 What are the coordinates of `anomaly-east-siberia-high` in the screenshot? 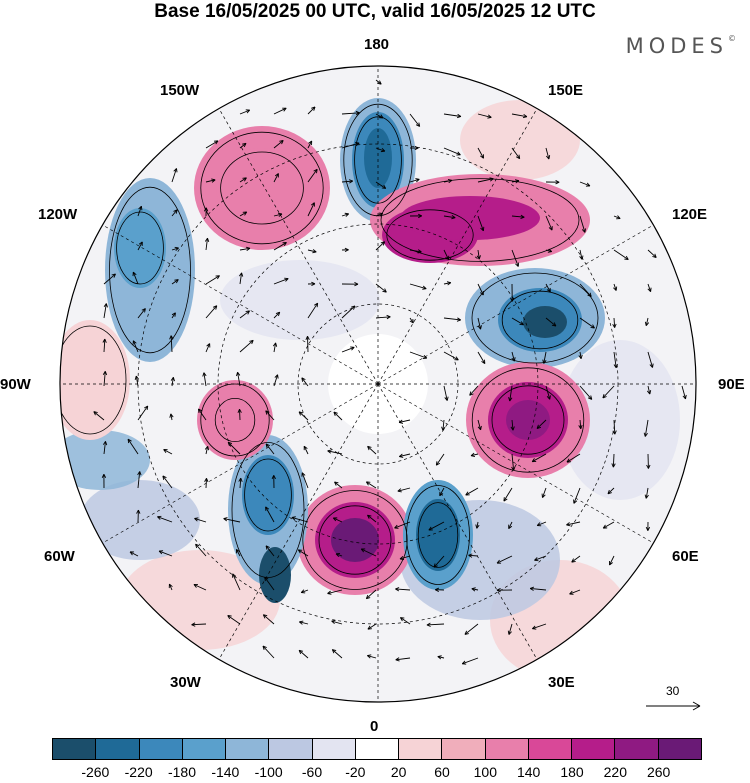 It's located at (470, 218).